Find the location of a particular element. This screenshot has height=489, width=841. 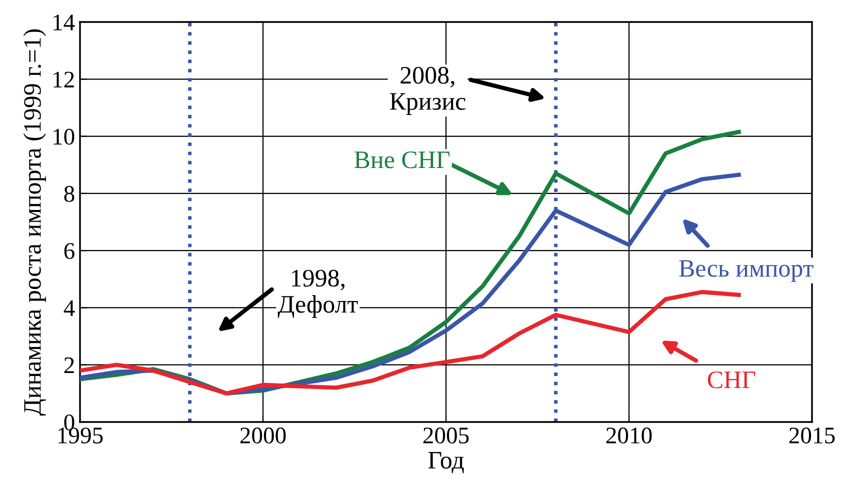

y-tick-label: 2 is located at coordinates (69, 365).